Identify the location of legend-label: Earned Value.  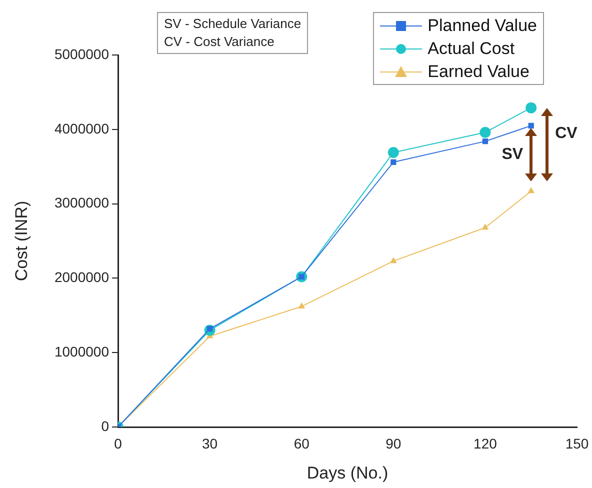
(479, 72).